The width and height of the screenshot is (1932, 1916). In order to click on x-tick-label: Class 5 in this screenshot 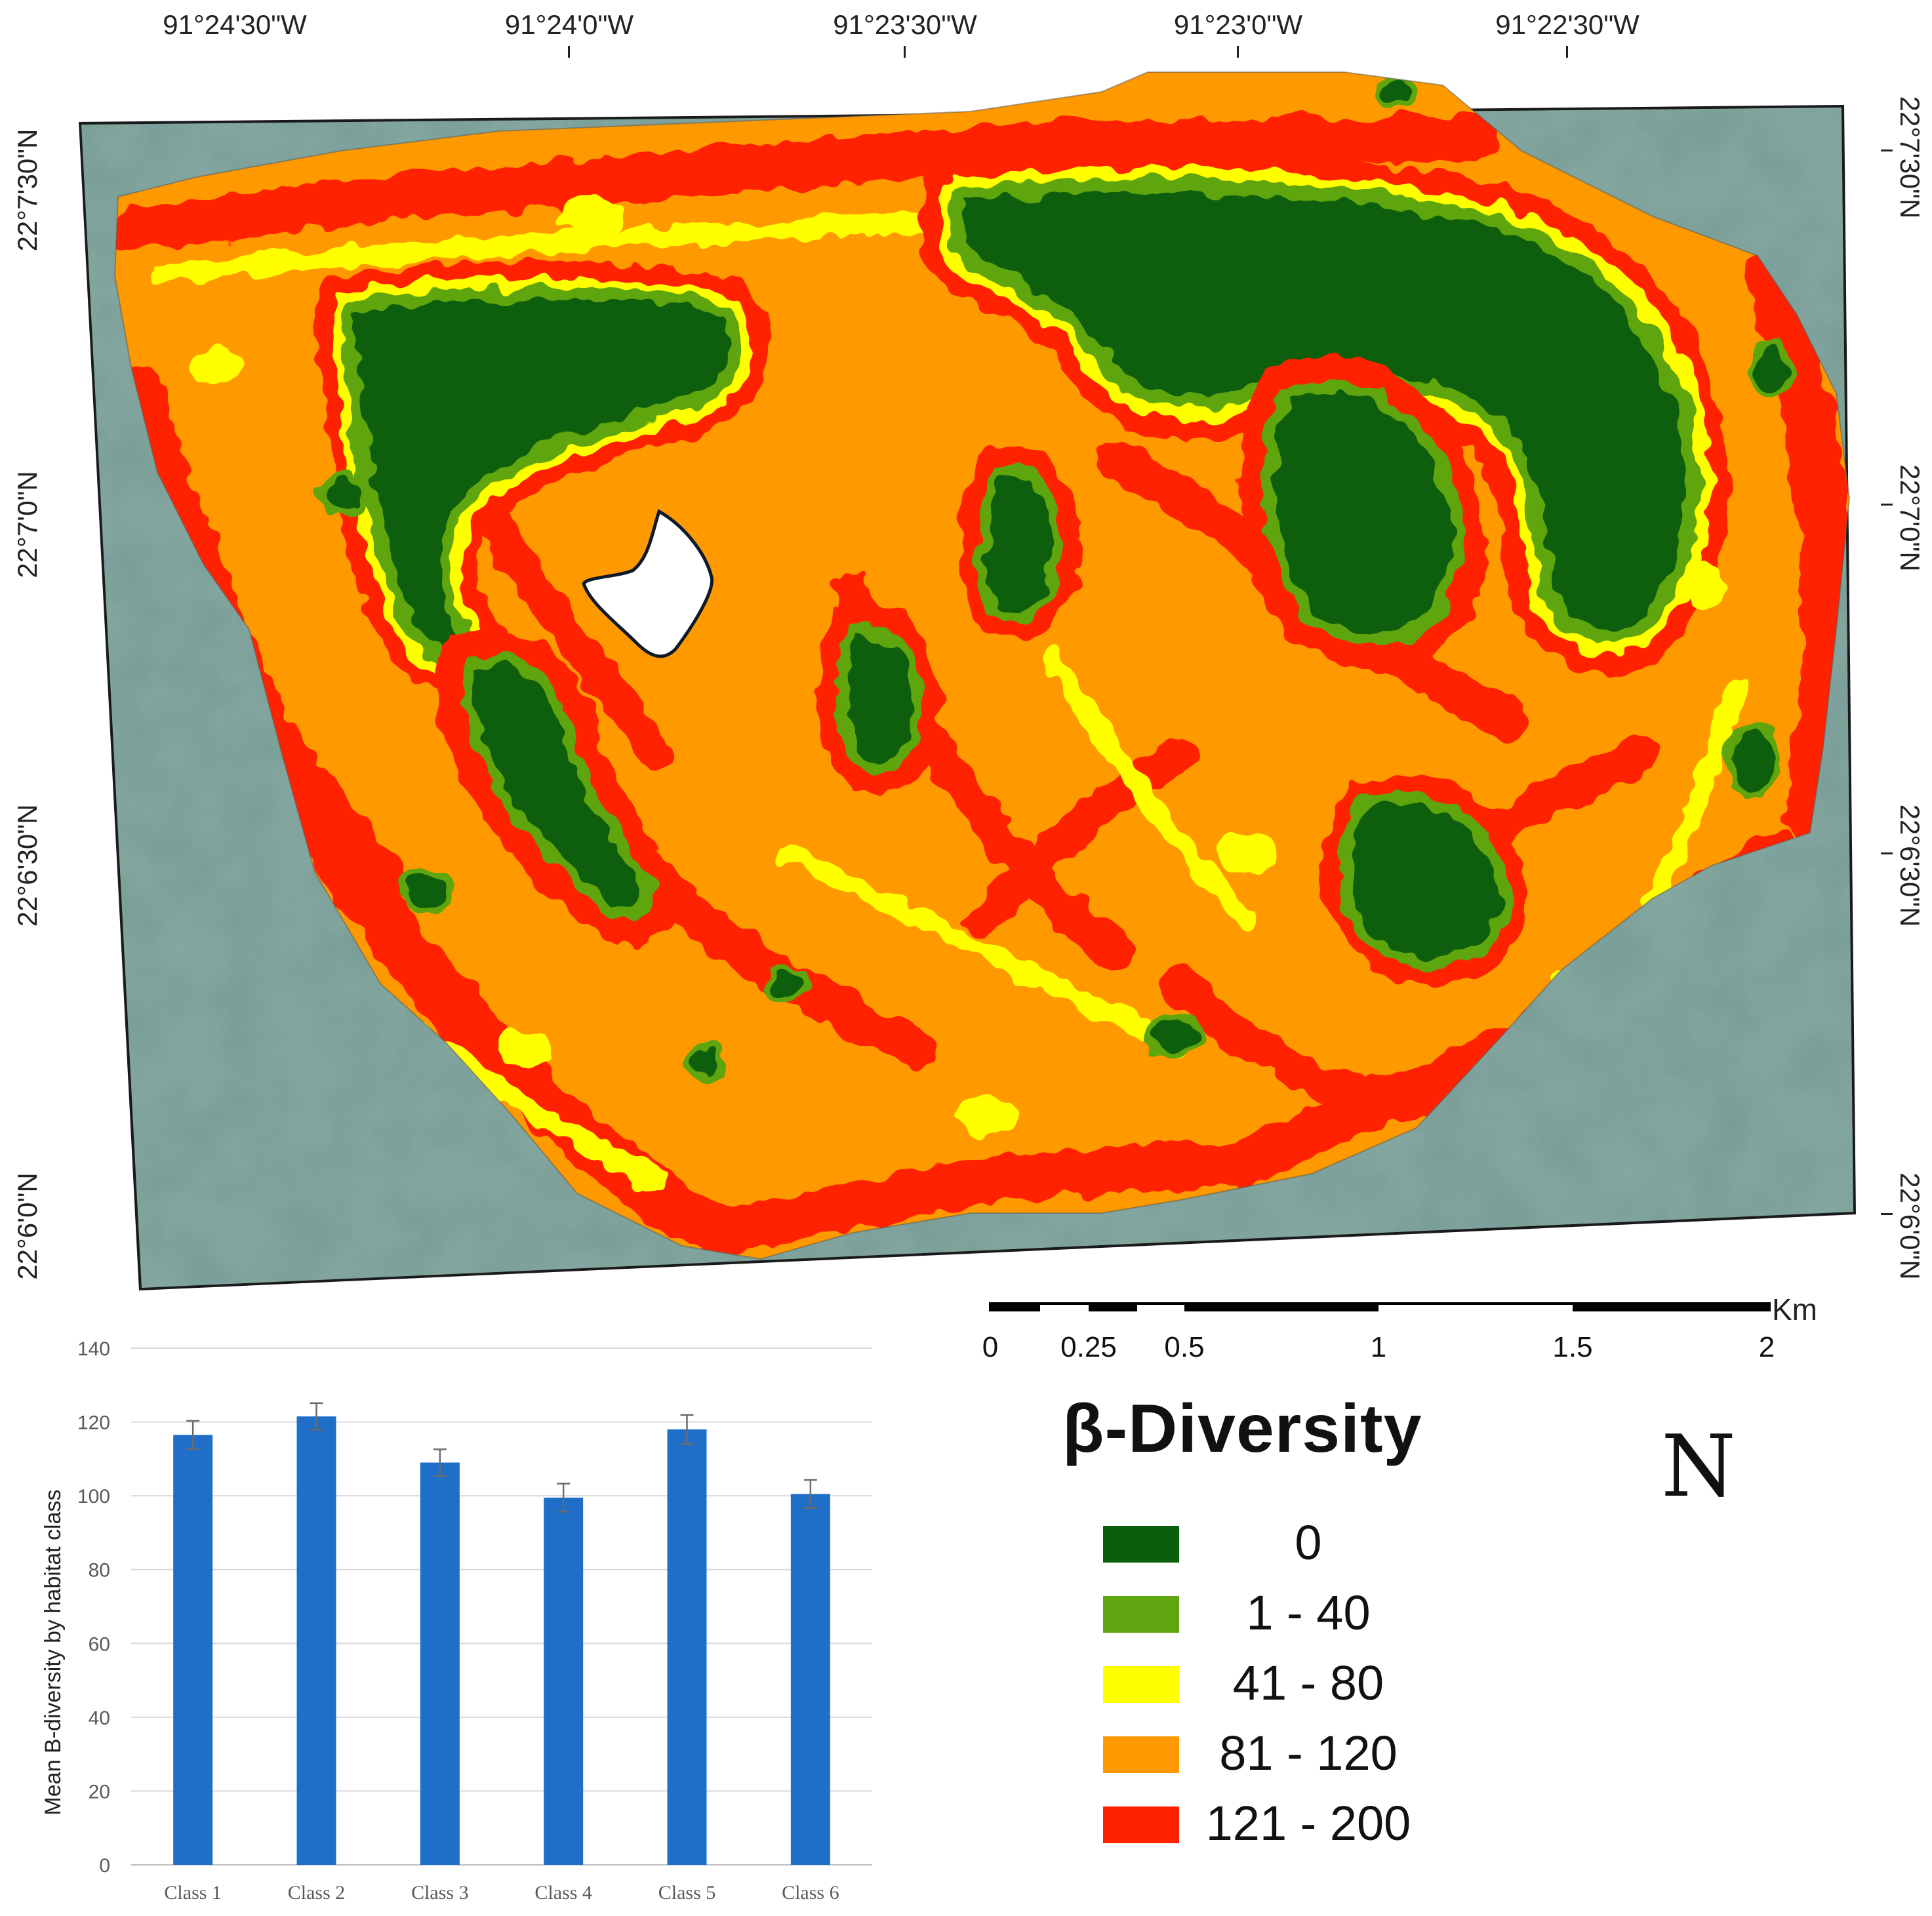, I will do `click(687, 1893)`.